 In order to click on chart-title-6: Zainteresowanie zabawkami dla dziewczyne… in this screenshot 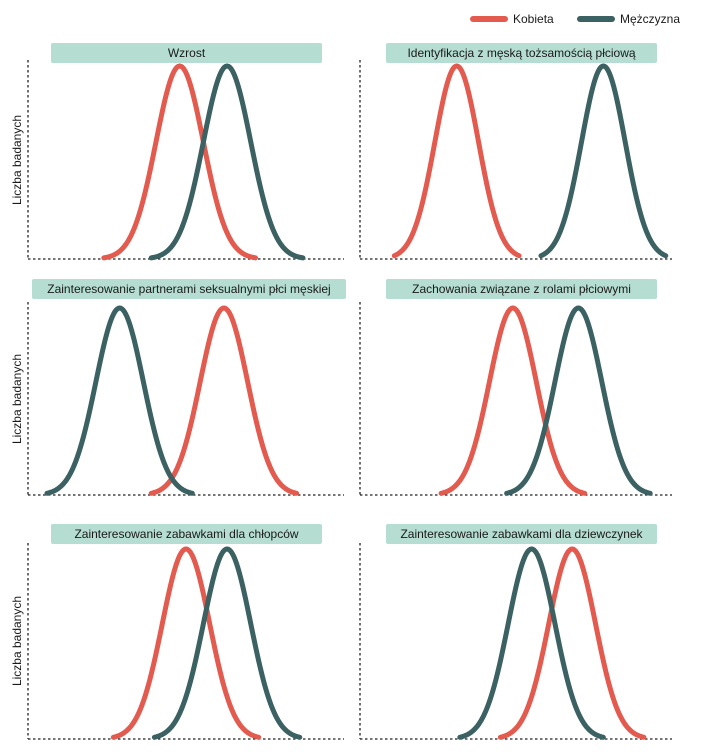, I will do `click(521, 534)`.